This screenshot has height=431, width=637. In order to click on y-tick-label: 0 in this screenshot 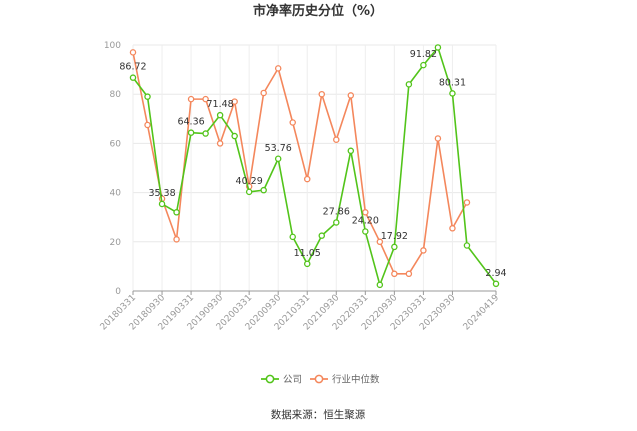, I will do `click(118, 292)`.